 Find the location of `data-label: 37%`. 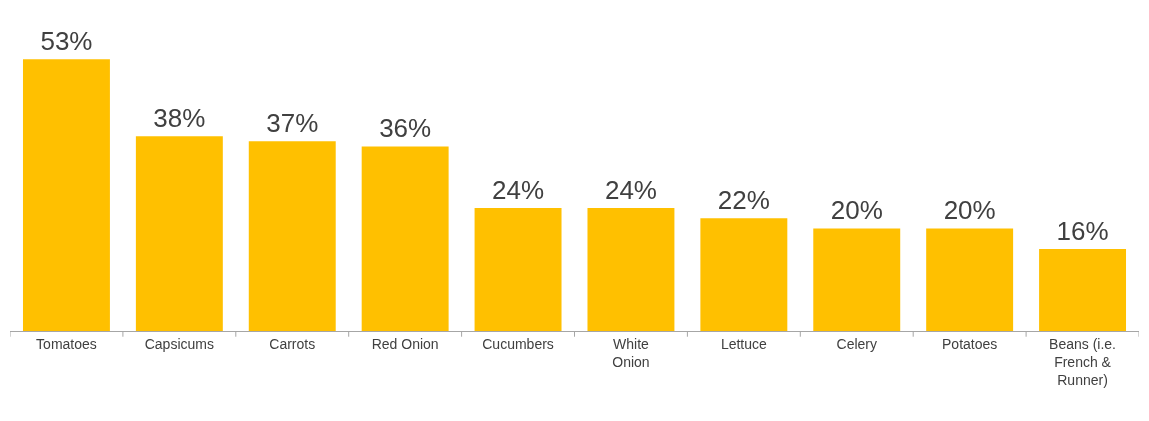

data-label: 37% is located at coordinates (292, 123).